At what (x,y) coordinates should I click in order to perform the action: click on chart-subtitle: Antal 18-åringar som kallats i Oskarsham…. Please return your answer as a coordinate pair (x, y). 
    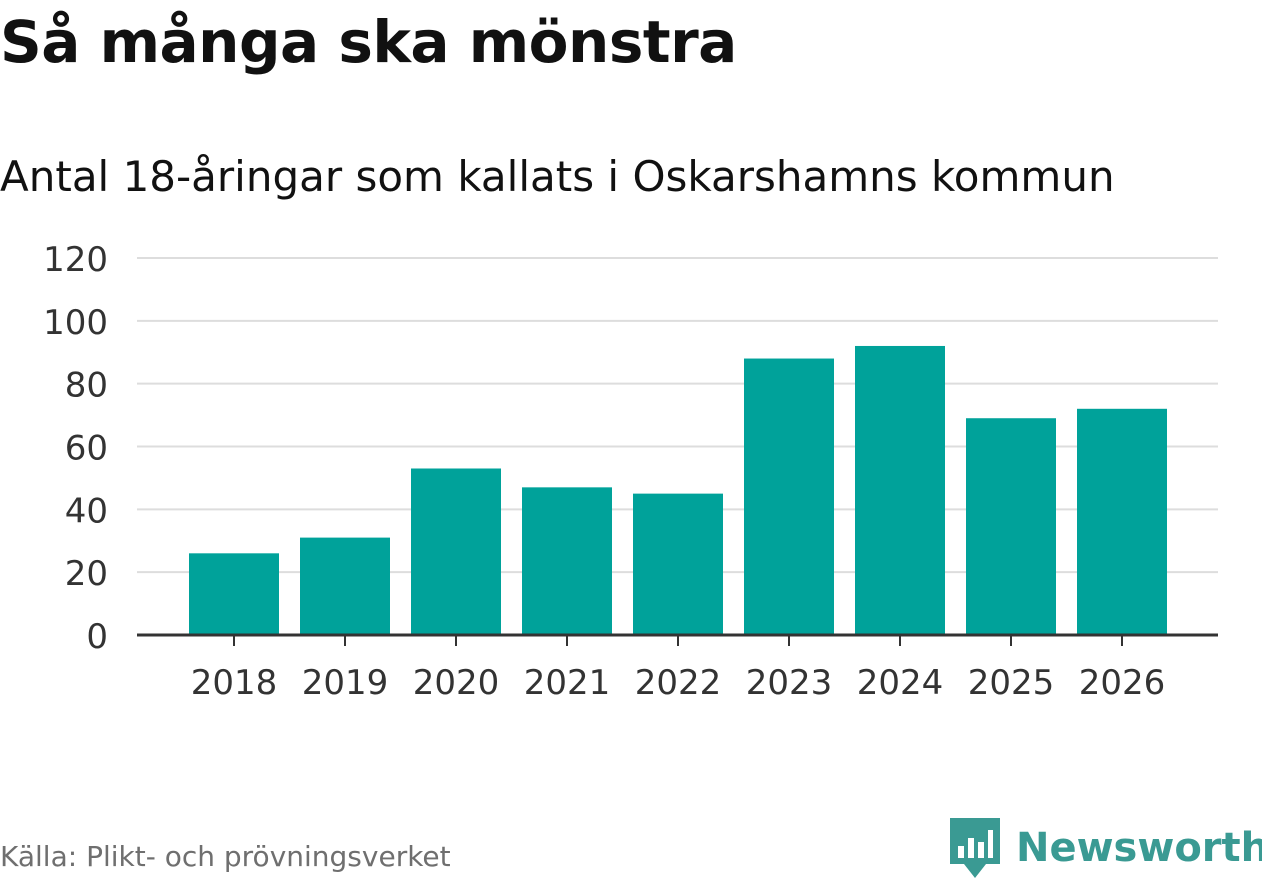
    Looking at the image, I should click on (557, 176).